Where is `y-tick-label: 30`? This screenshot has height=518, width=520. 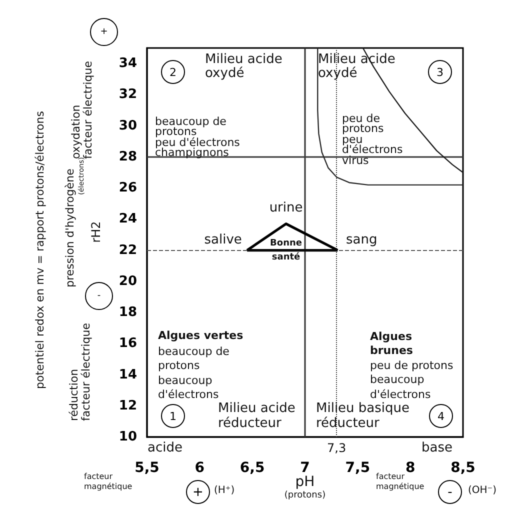 y-tick-label: 30 is located at coordinates (127, 126).